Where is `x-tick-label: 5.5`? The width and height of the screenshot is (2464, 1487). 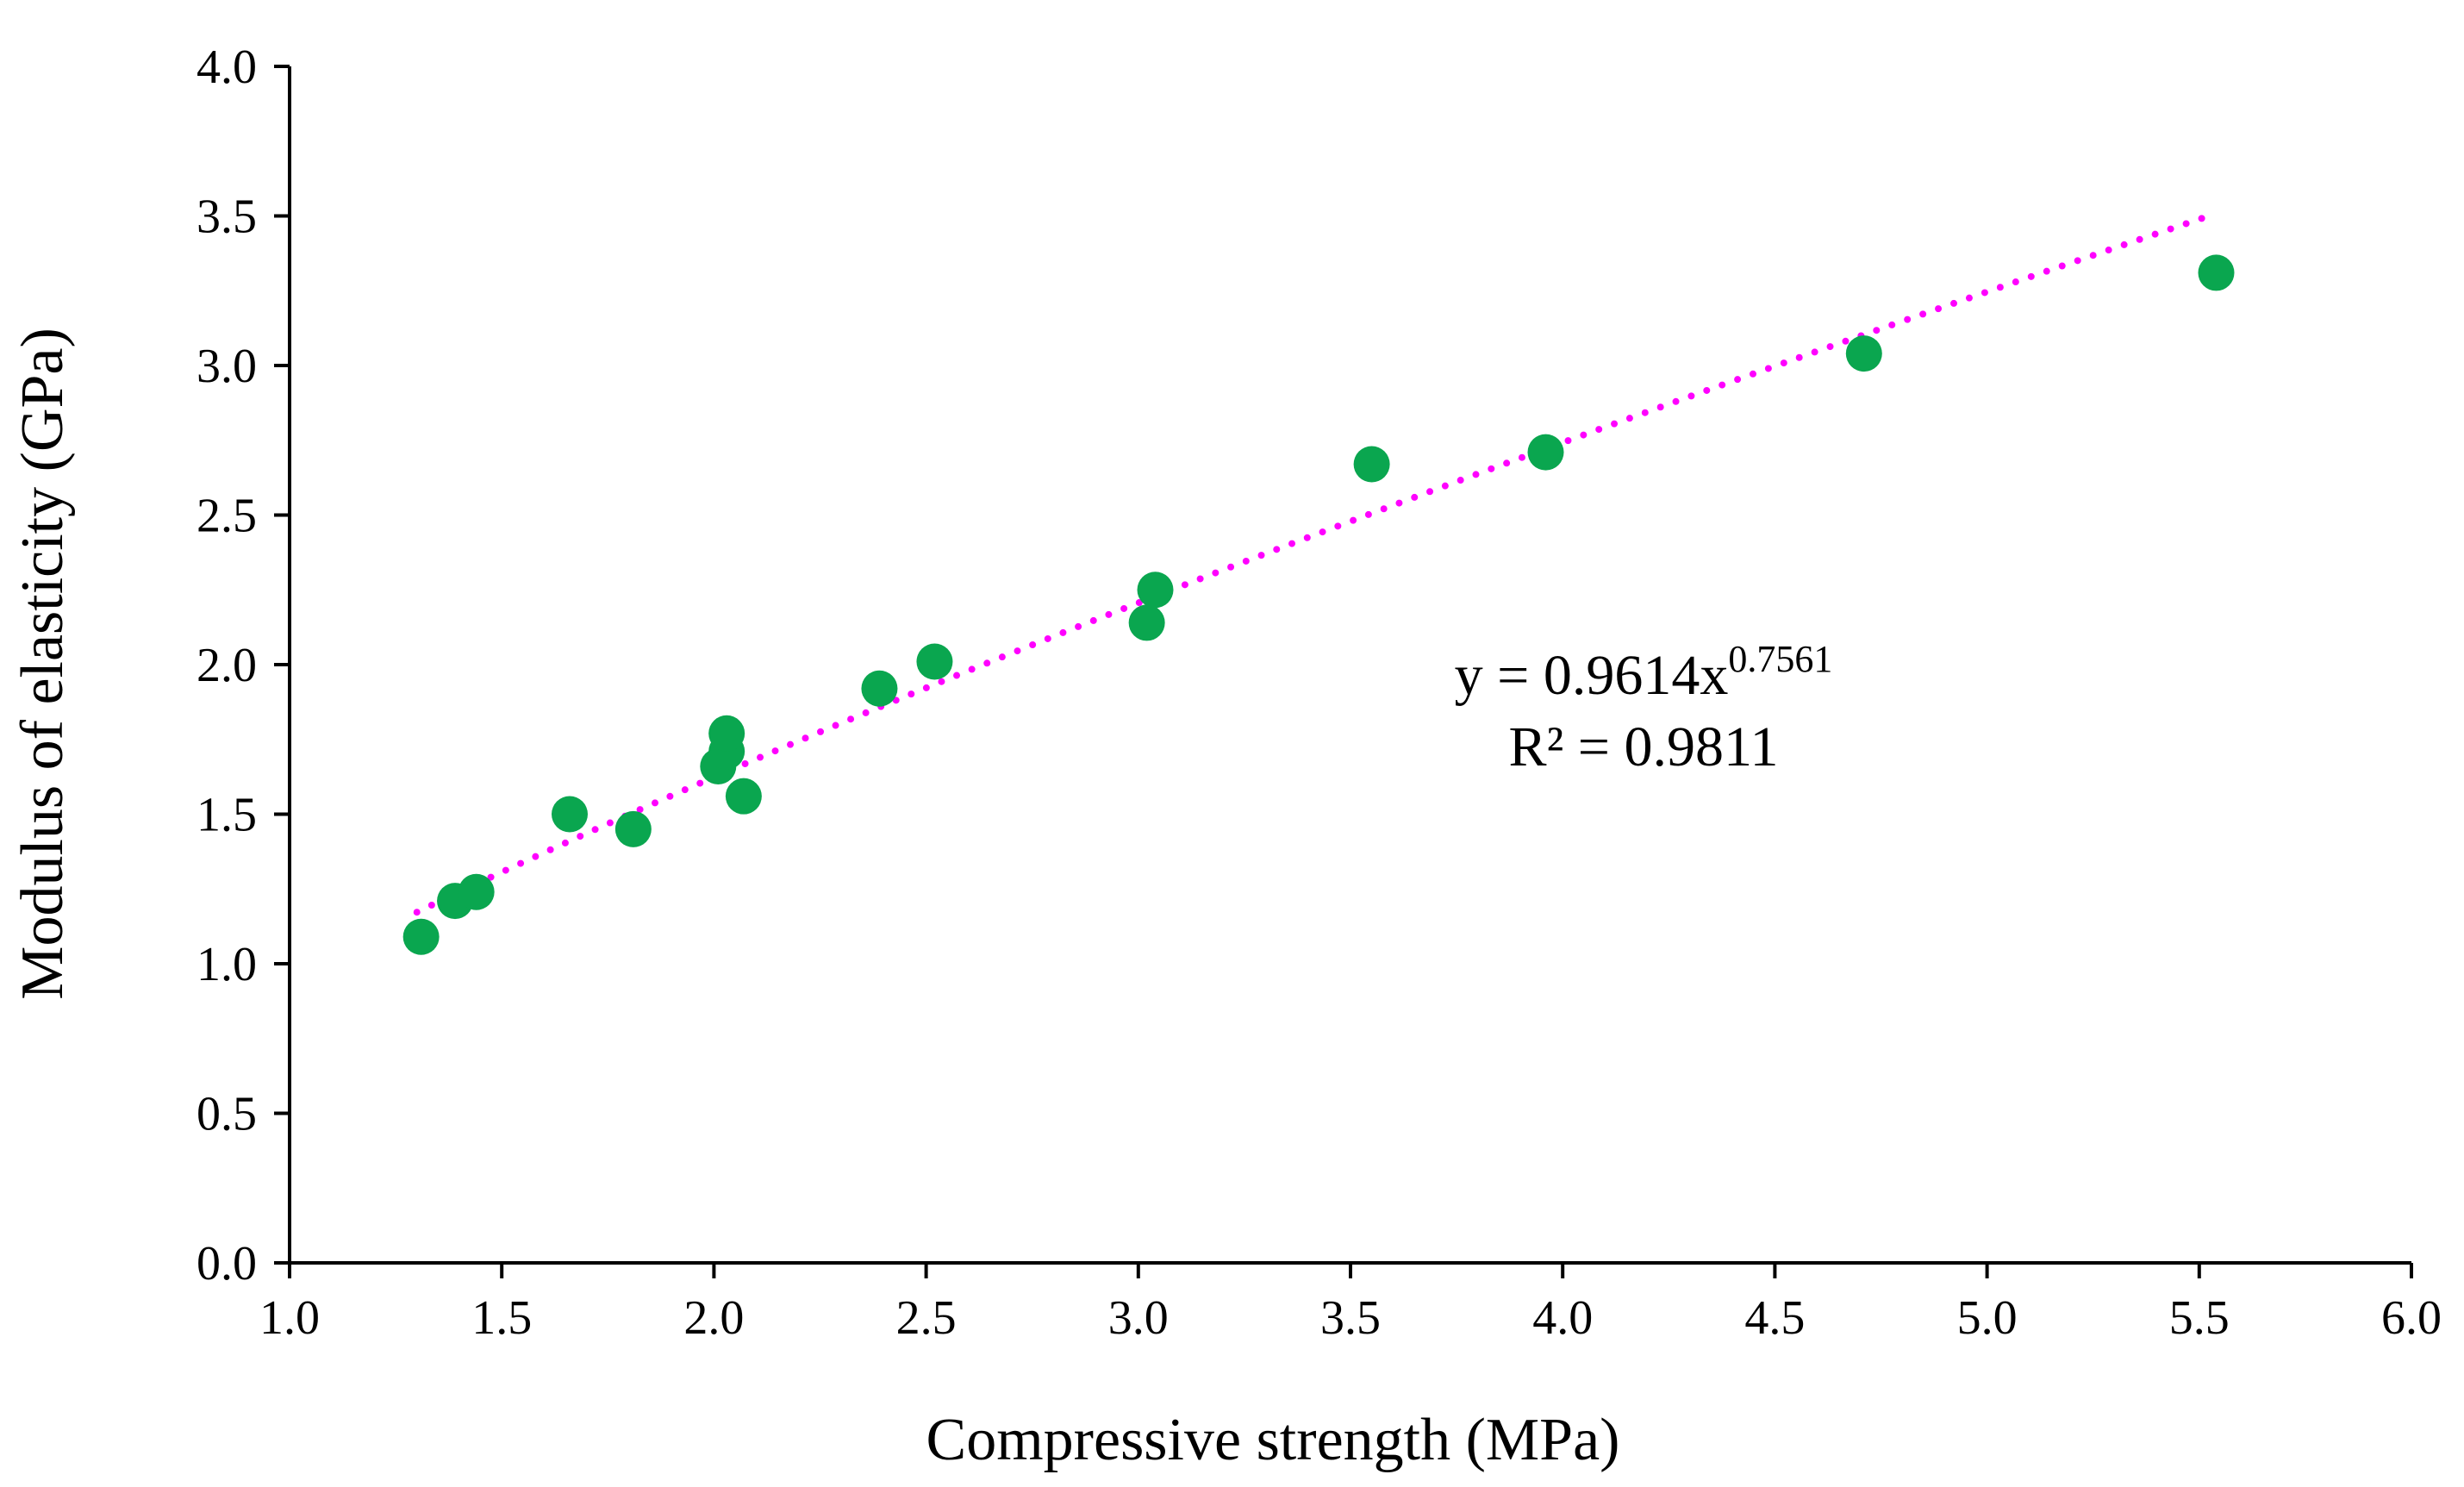 x-tick-label: 5.5 is located at coordinates (2199, 1318).